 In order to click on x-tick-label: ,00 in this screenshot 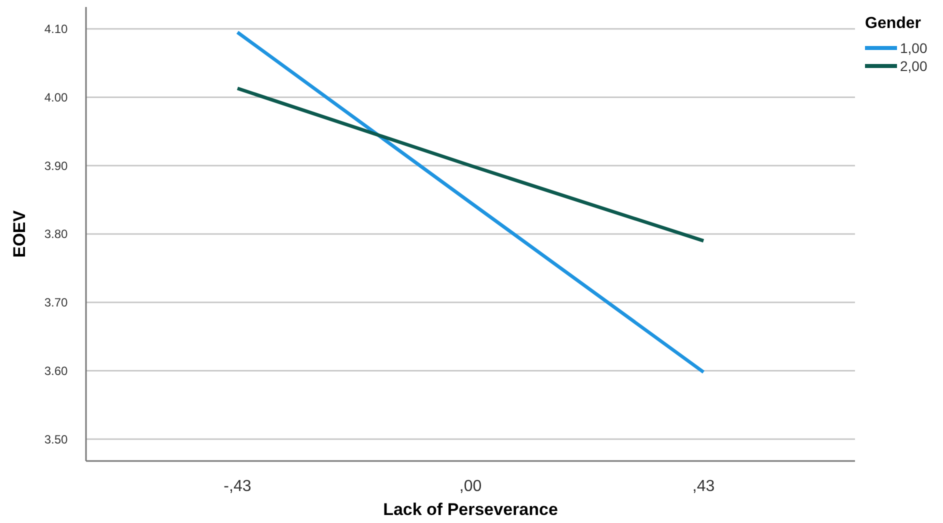, I will do `click(470, 486)`.